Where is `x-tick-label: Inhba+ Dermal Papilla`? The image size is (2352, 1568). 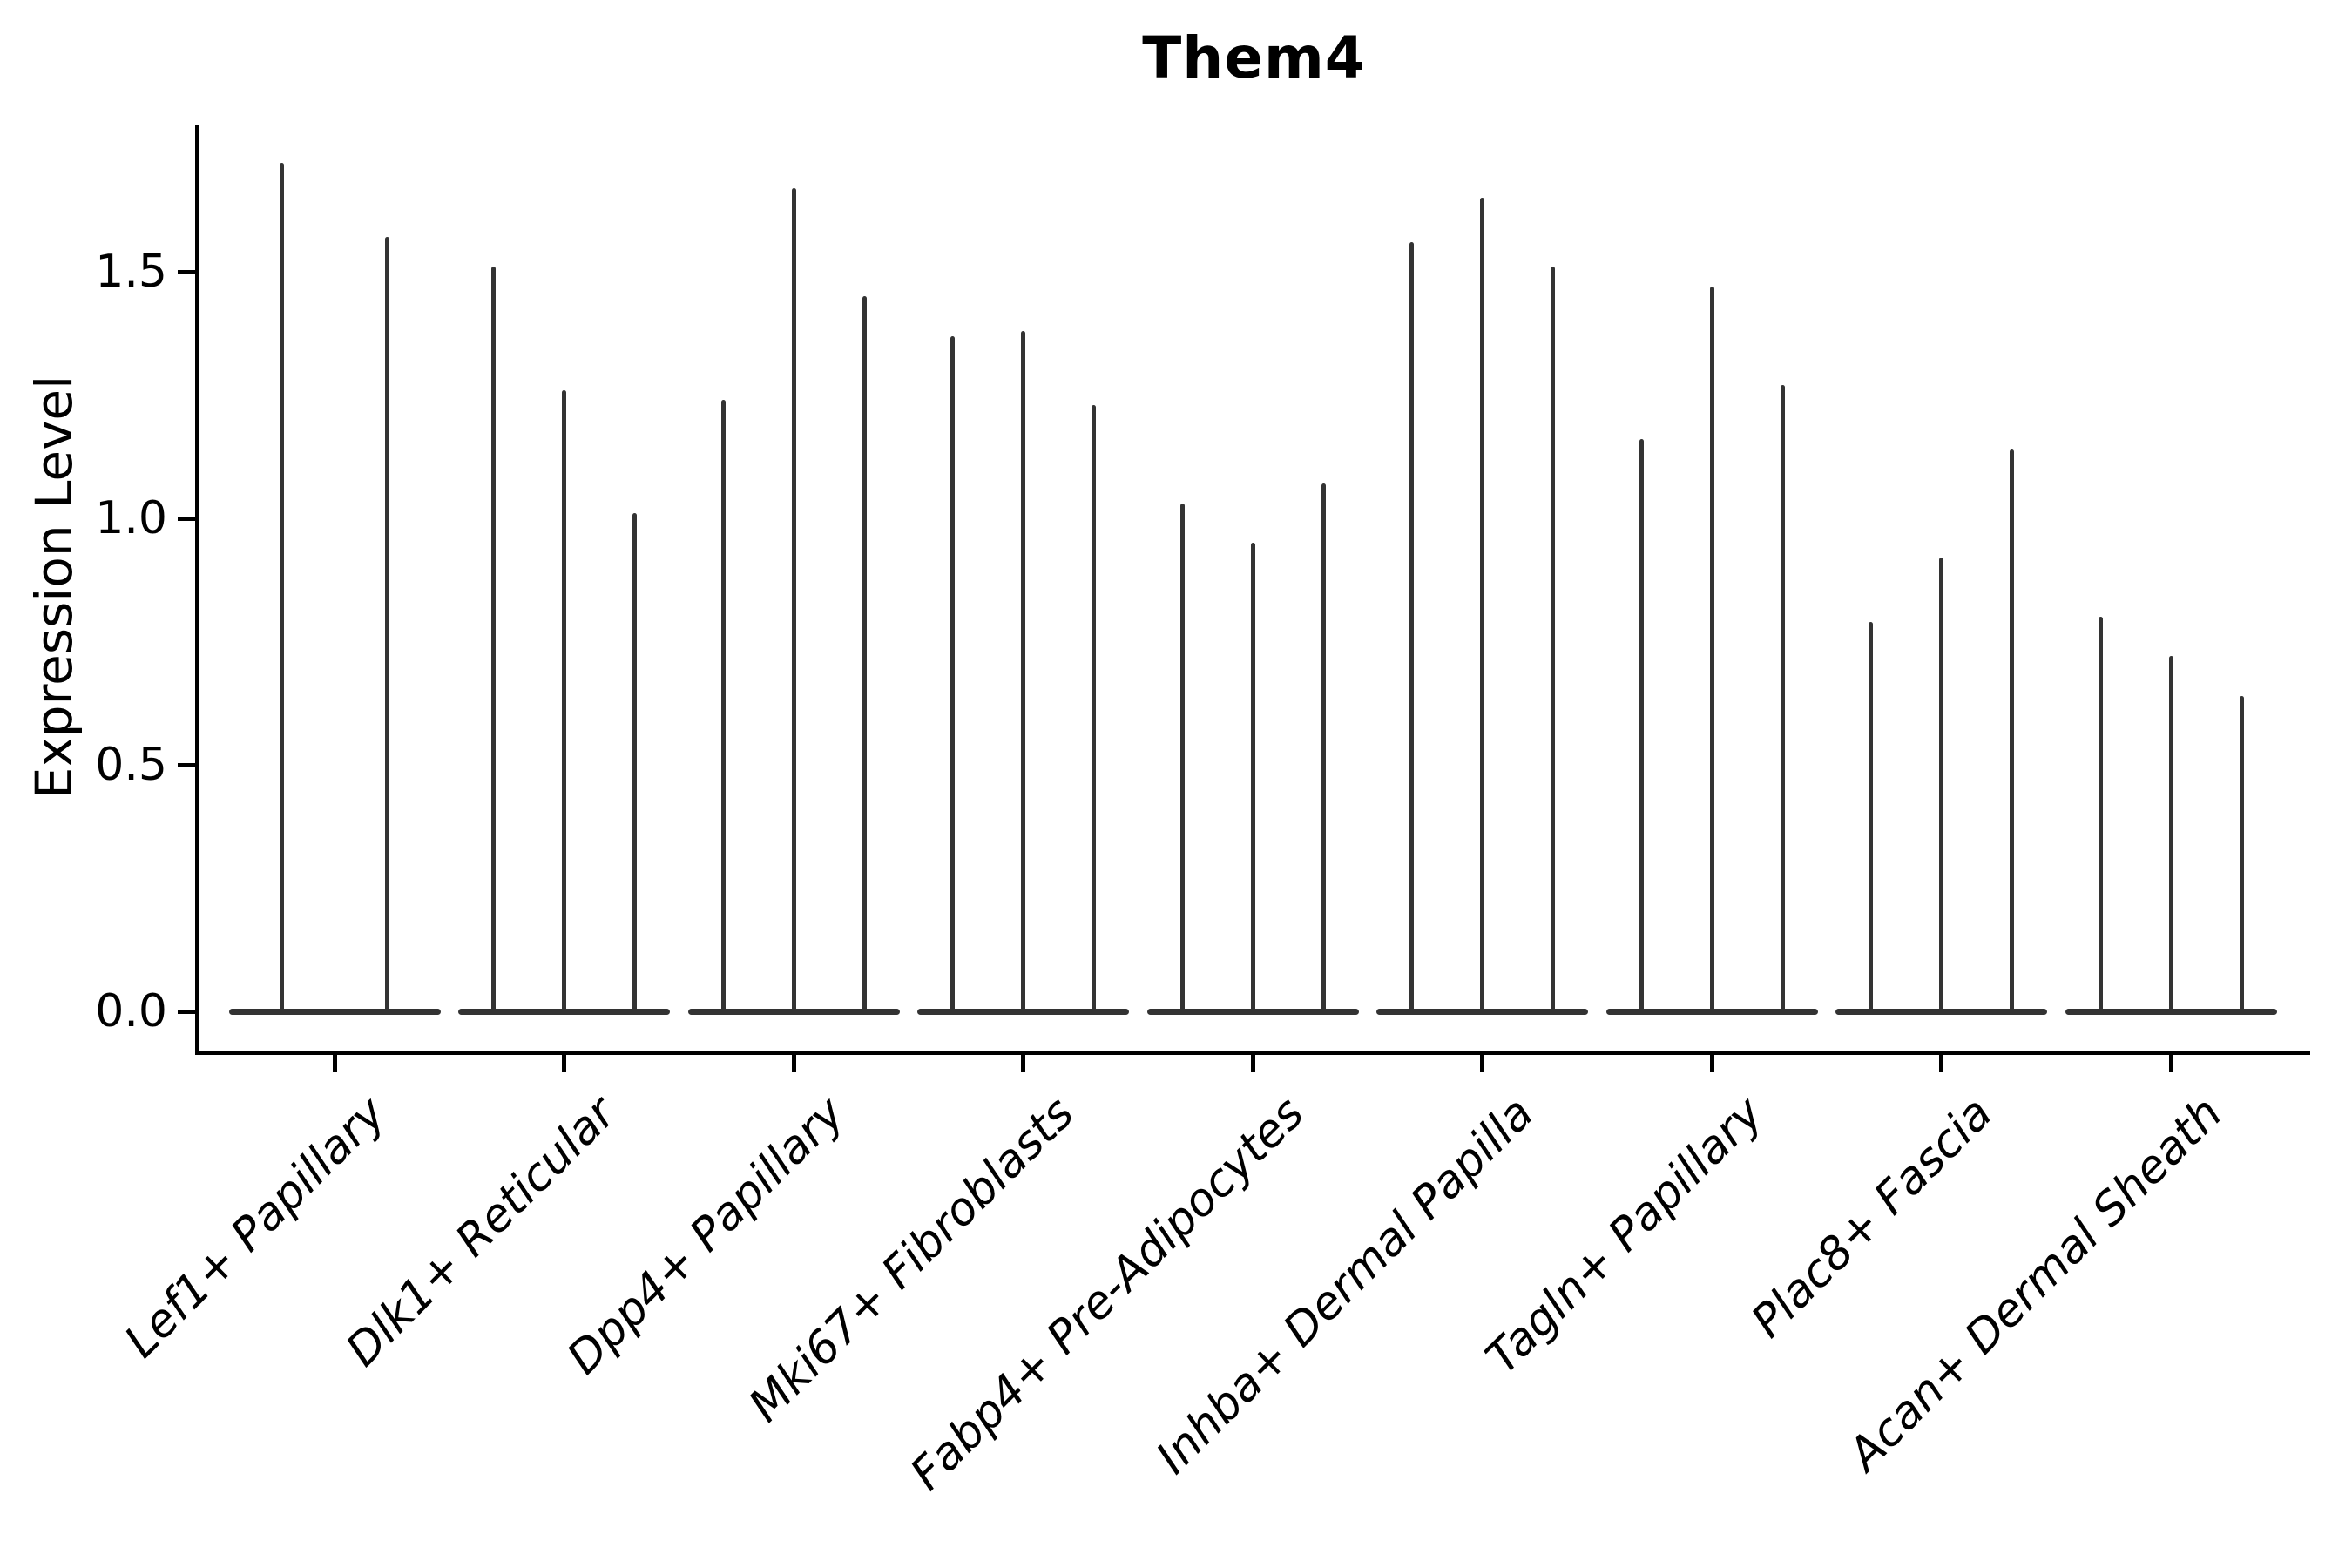 x-tick-label: Inhba+ Dermal Papilla is located at coordinates (1345, 1285).